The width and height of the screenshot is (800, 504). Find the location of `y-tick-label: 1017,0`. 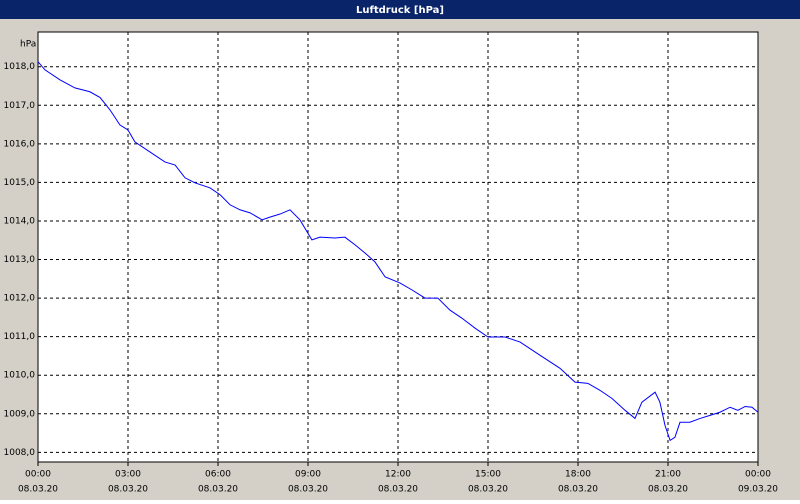

y-tick-label: 1017,0 is located at coordinates (20, 106).